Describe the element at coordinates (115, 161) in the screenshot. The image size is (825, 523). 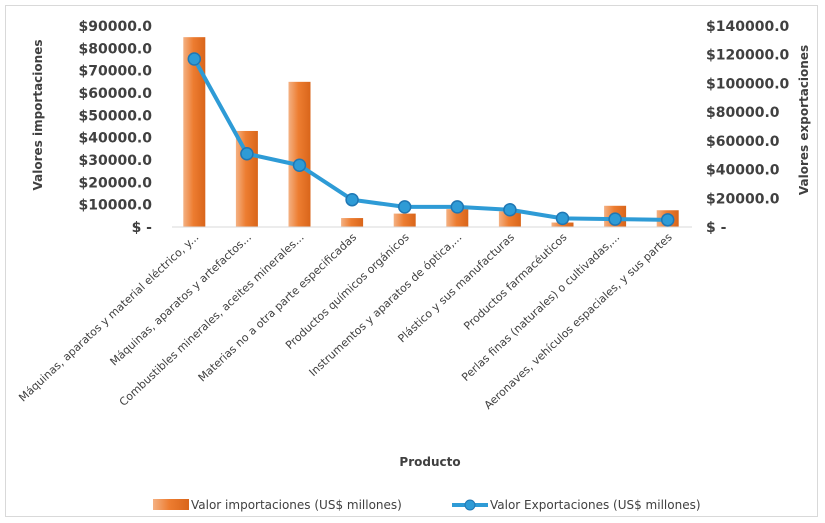
I see `y-left-tick-label: $30000.0` at that location.